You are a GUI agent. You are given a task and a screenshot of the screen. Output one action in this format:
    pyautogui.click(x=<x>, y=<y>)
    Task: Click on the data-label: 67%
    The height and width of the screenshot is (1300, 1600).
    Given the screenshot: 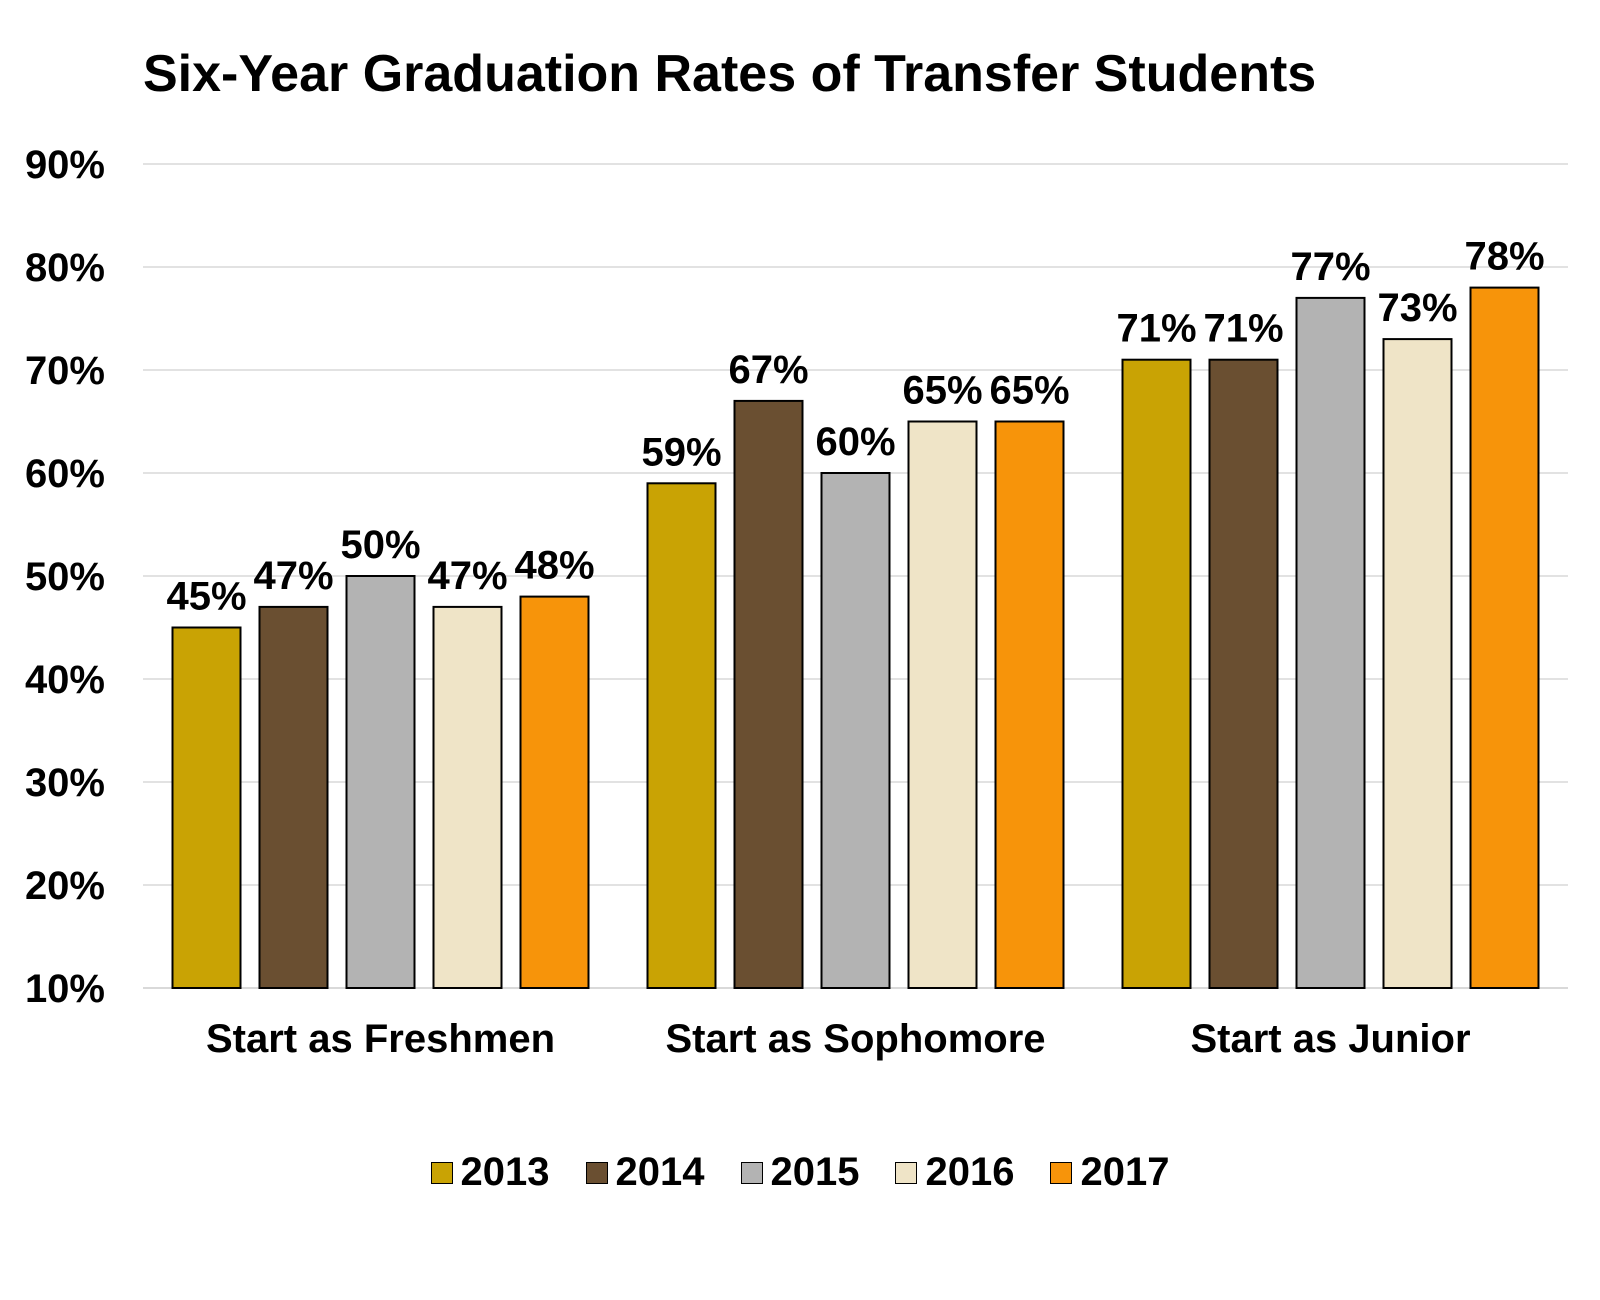 What is the action you would take?
    pyautogui.click(x=768, y=370)
    